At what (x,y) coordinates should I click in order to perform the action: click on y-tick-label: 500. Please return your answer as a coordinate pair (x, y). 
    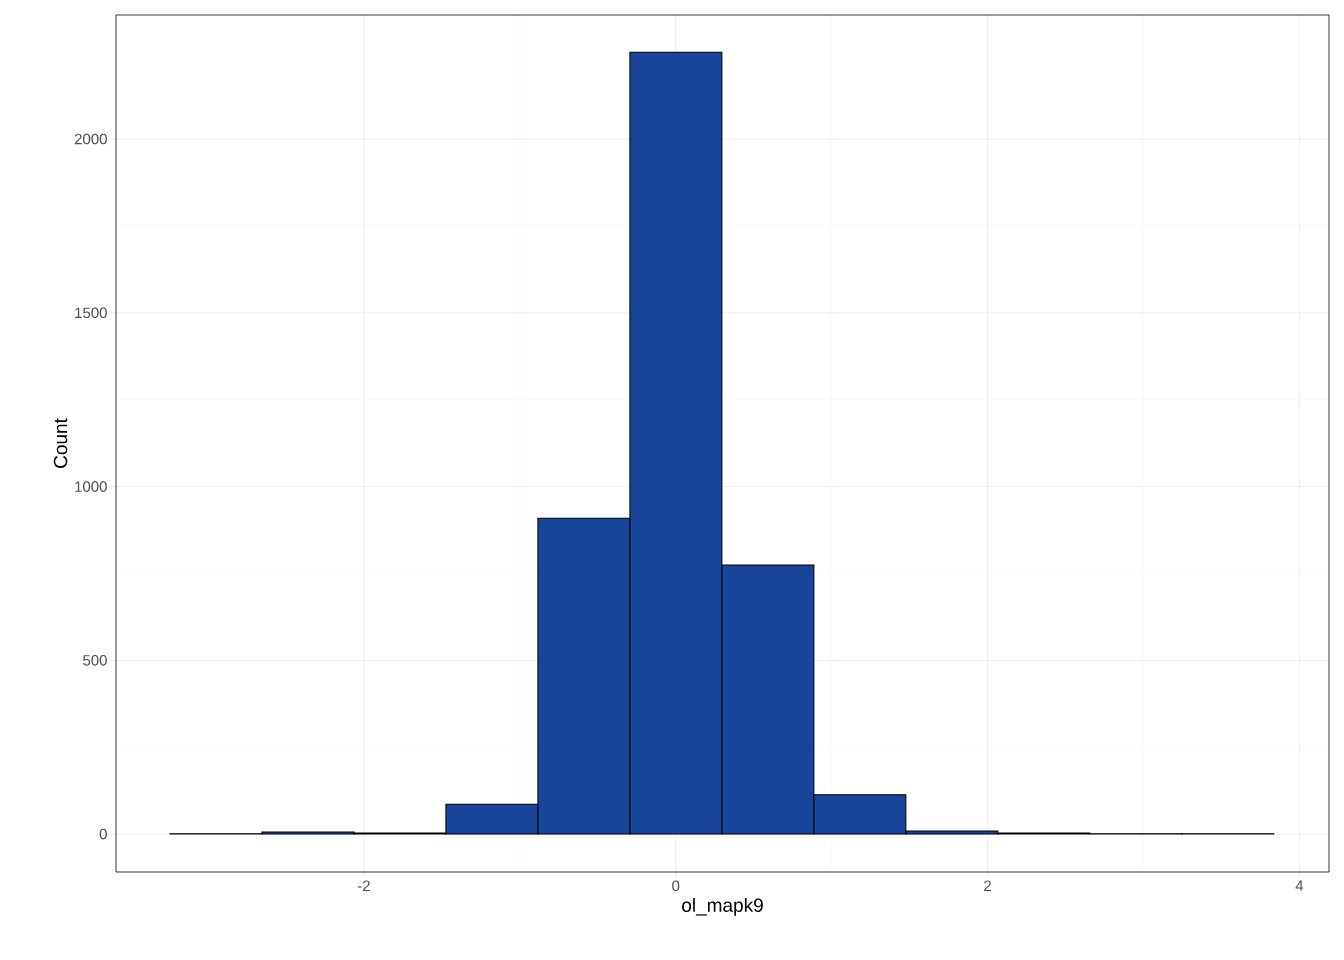
    Looking at the image, I should click on (95, 660).